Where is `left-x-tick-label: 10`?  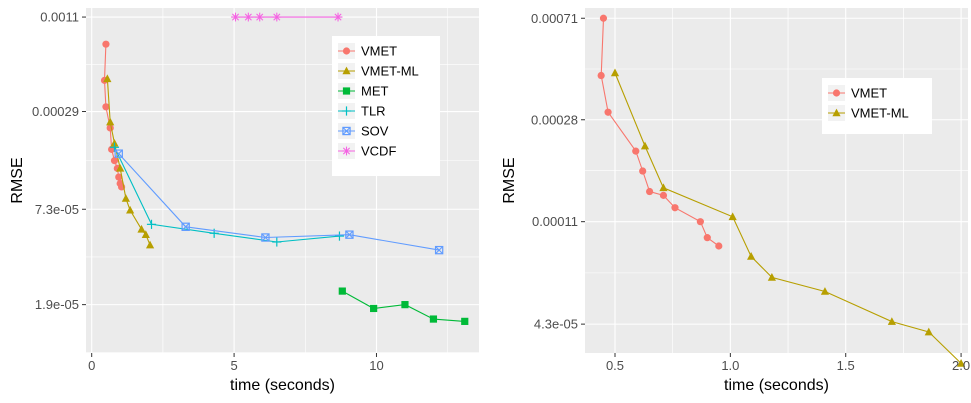 left-x-tick-label: 10 is located at coordinates (376, 365).